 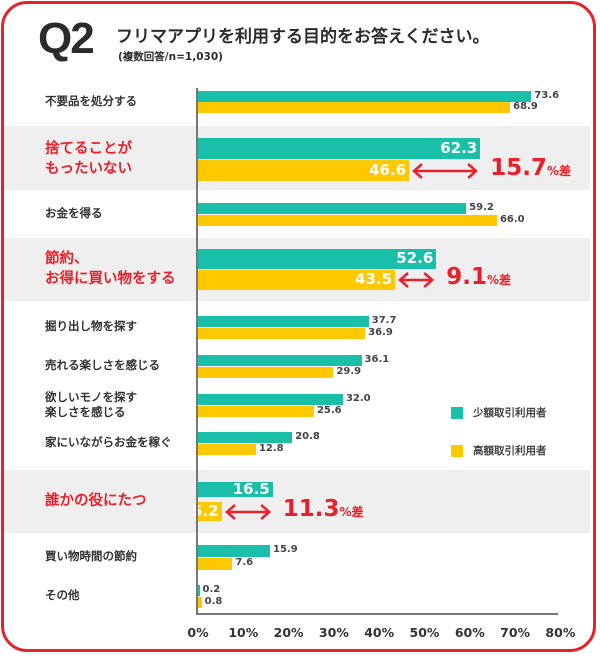 I want to click on category-label-line: 売れる楽しさを感じる, so click(x=102, y=365).